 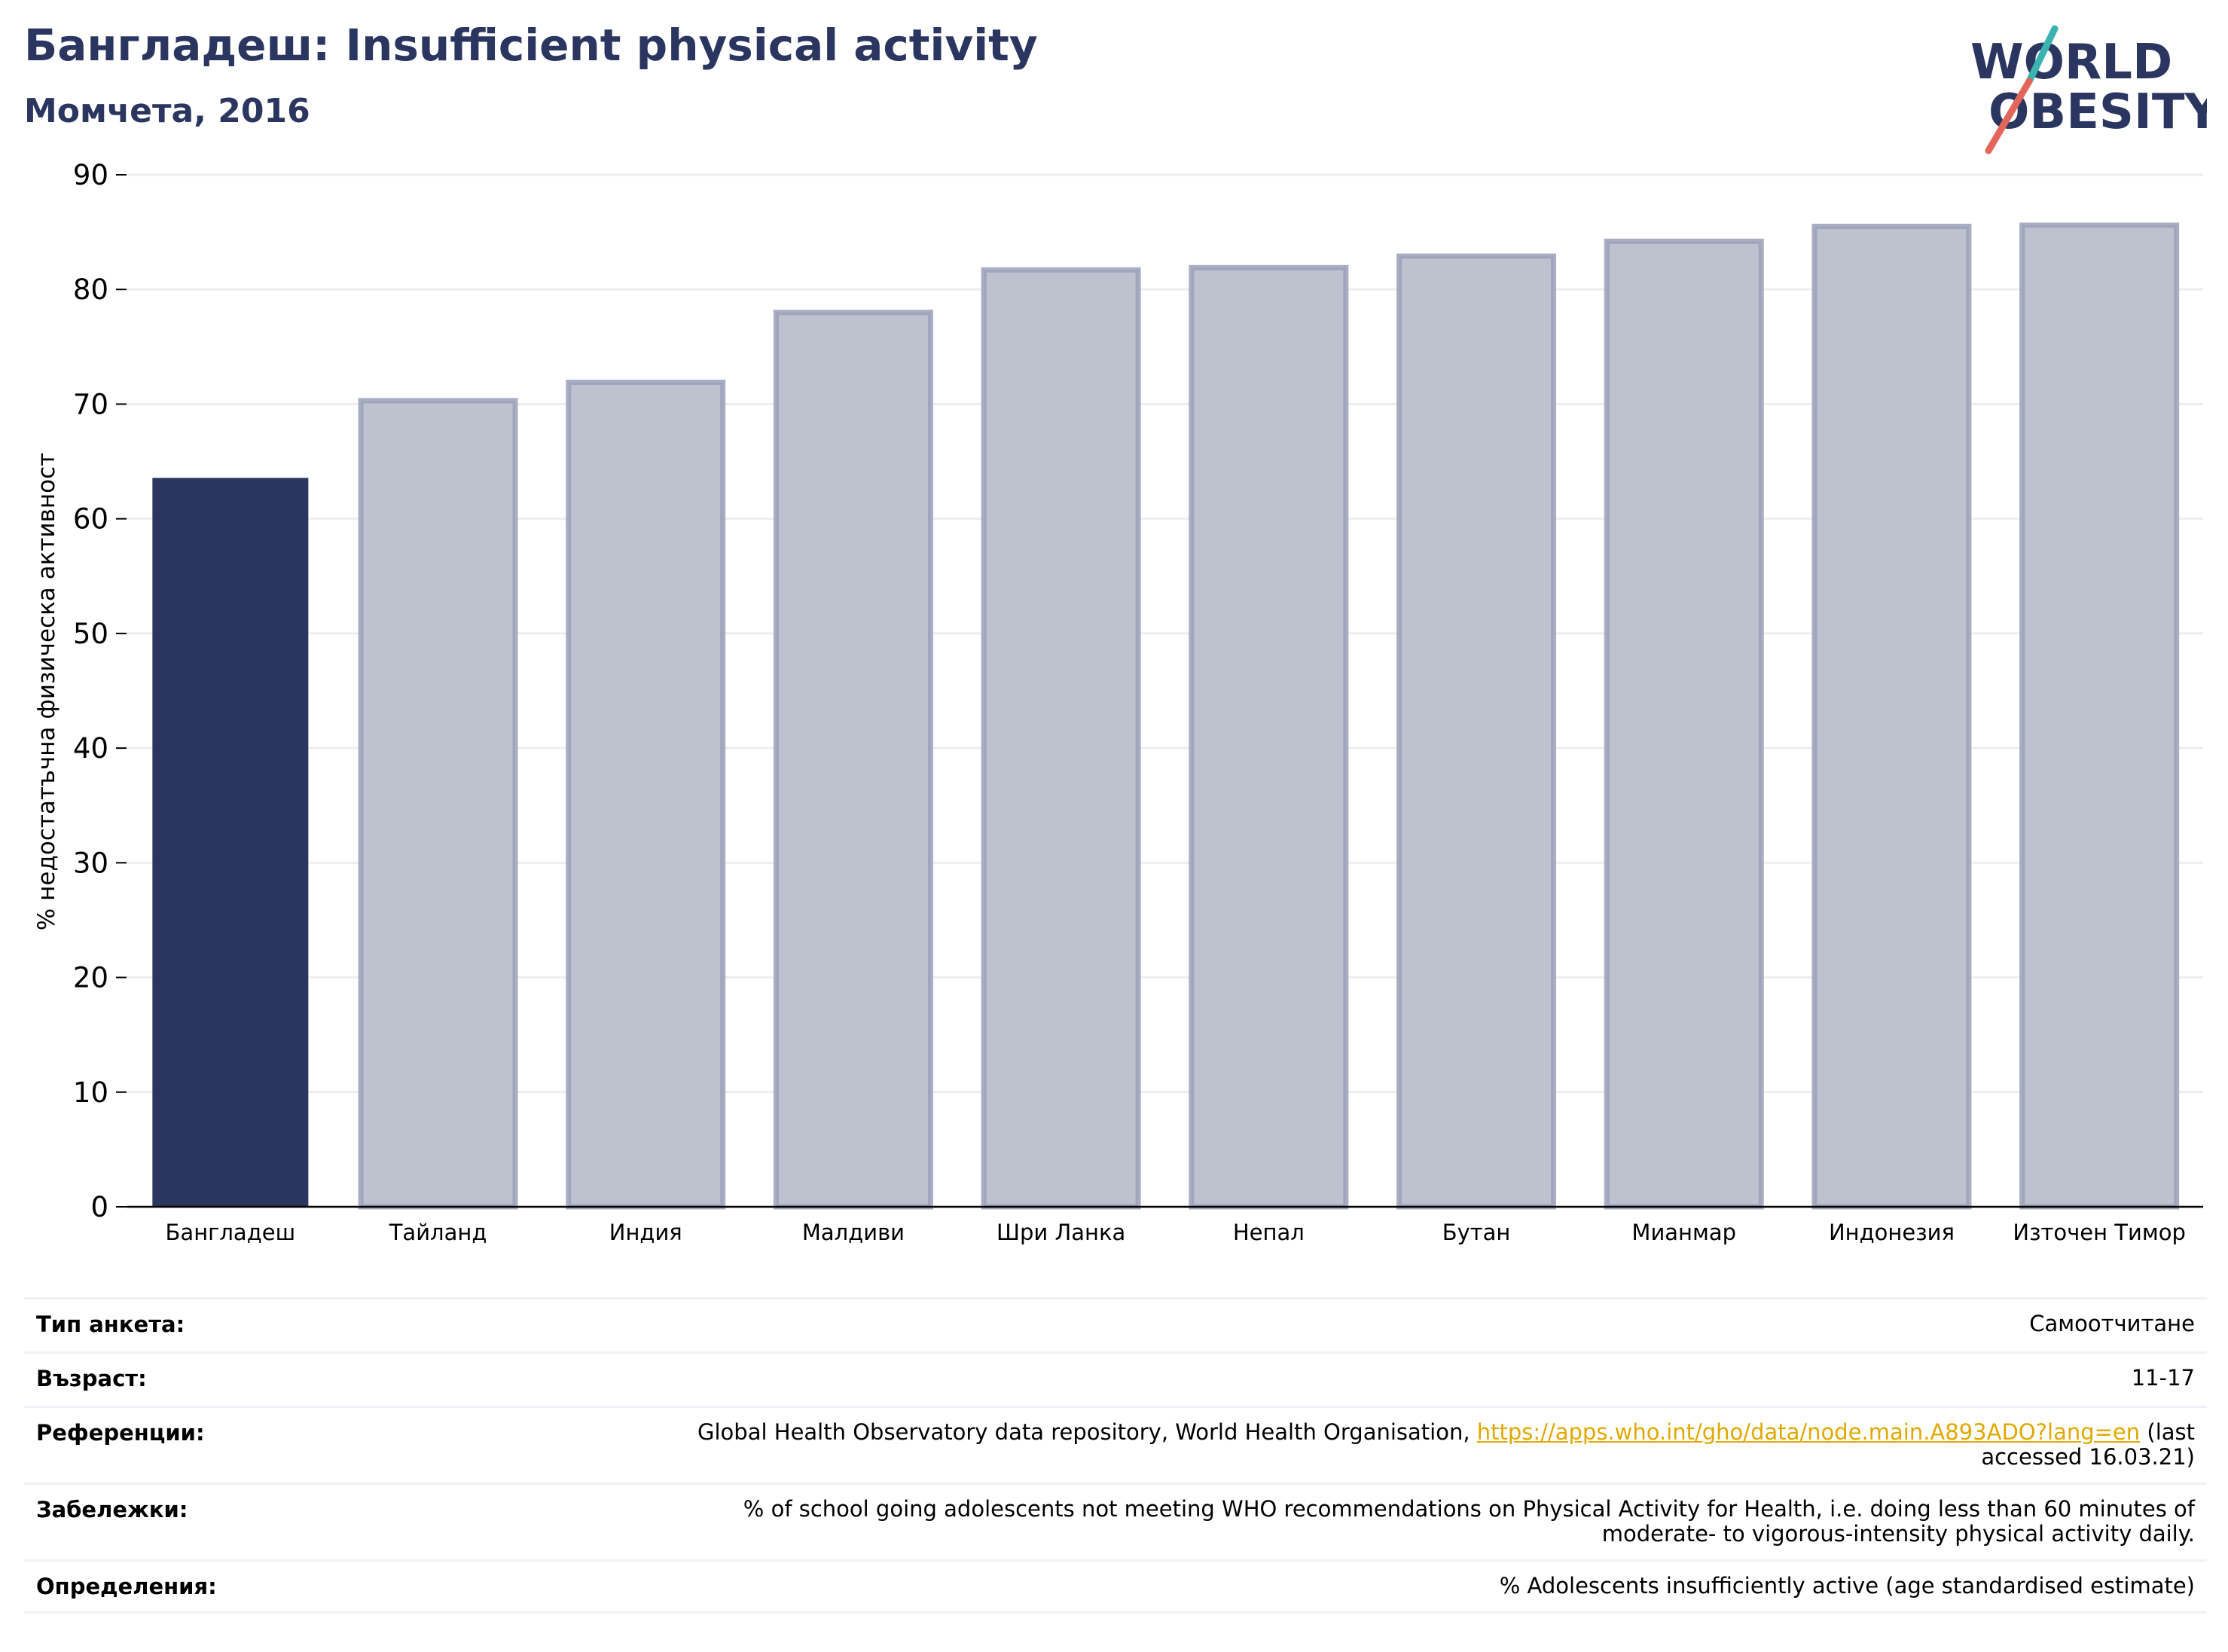 I want to click on x-tick-label: Непал, so click(x=1269, y=1232).